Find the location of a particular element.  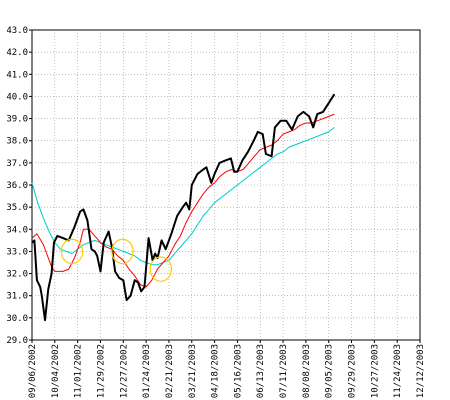

x-tick-label: 04/18/2003 is located at coordinates (216, 371).